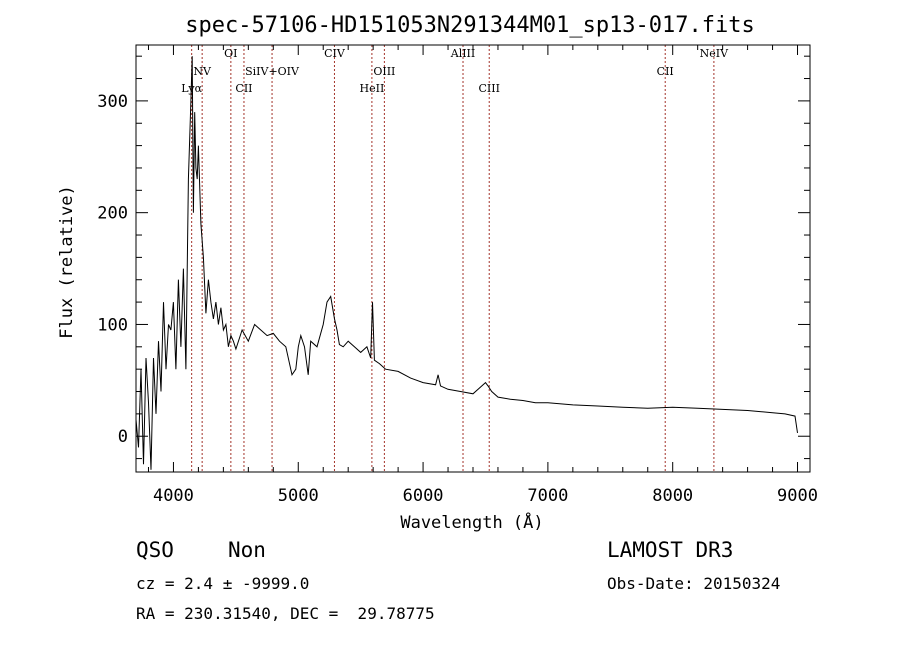  Describe the element at coordinates (202, 71) in the screenshot. I see `emission-line-label: NV` at that location.